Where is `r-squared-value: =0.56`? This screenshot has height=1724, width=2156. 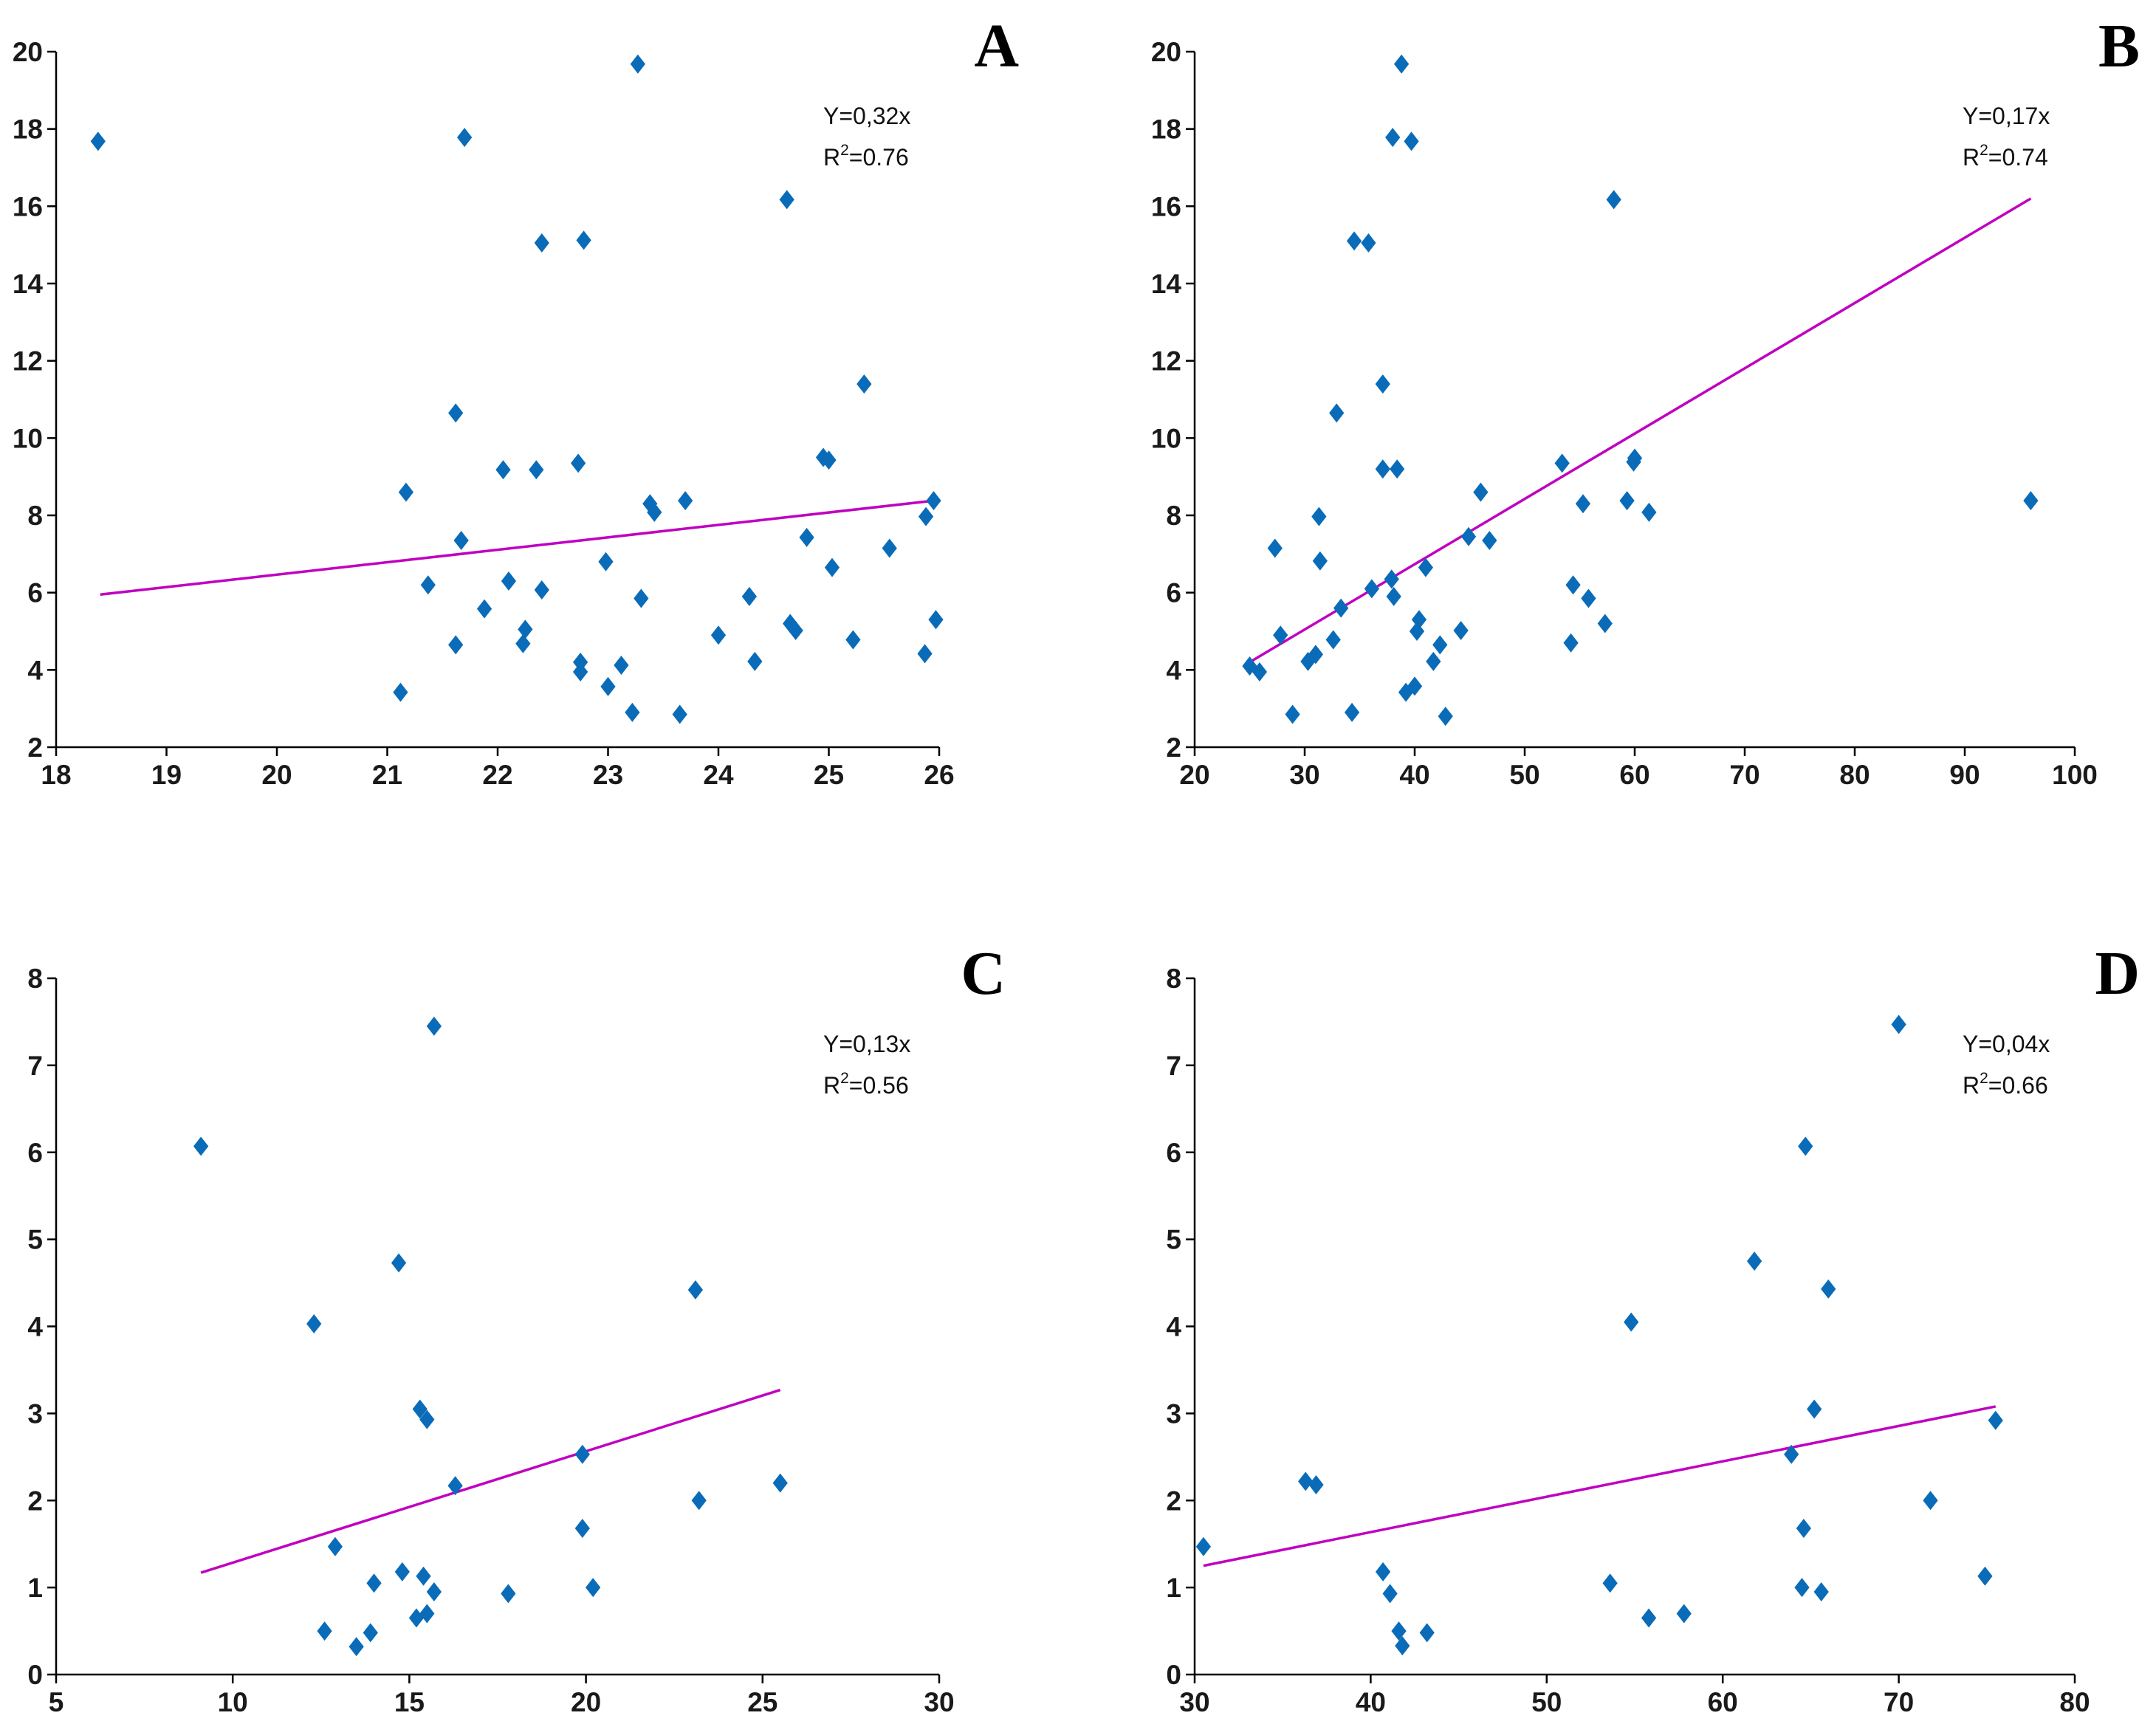 r-squared-value: =0.56 is located at coordinates (879, 1085).